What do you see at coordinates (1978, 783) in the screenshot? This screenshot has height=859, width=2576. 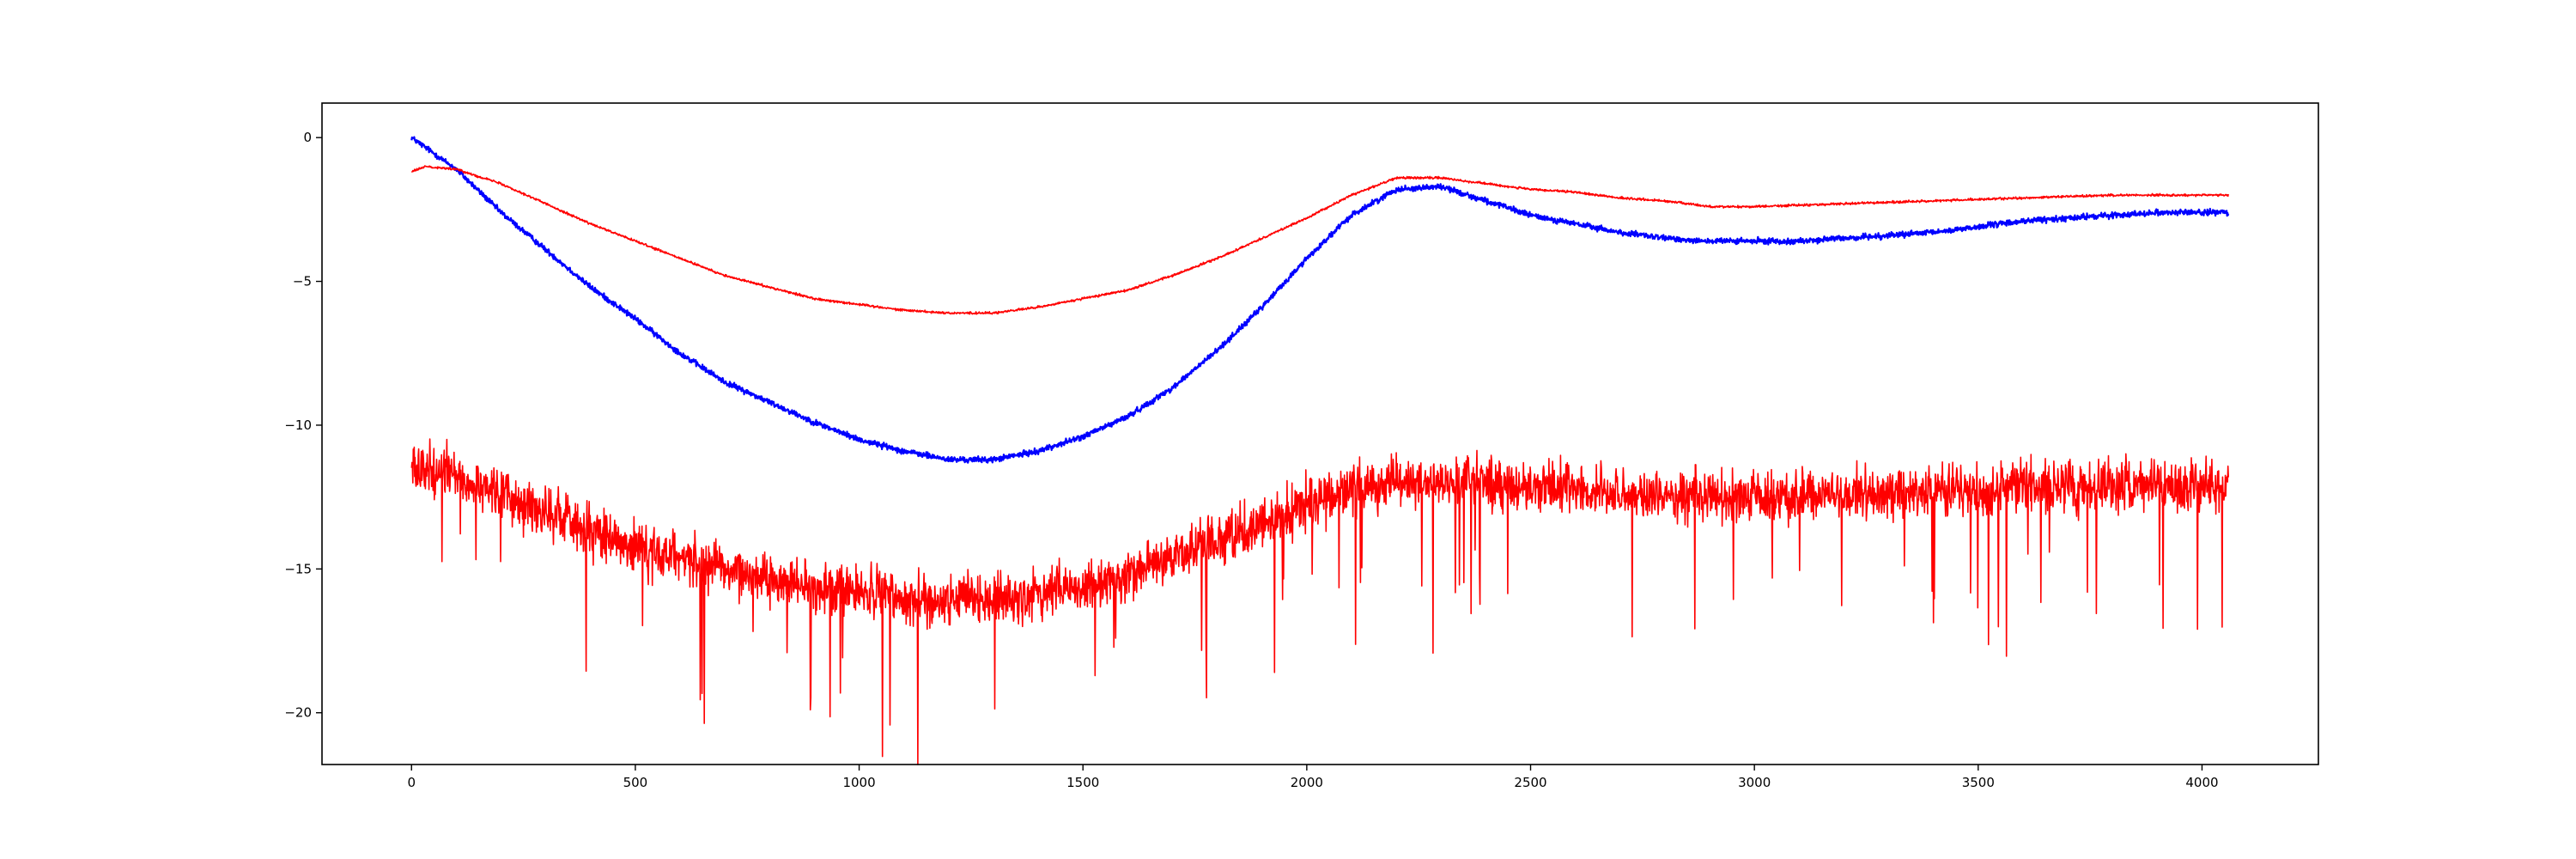 I see `x-tick-label: 3500` at bounding box center [1978, 783].